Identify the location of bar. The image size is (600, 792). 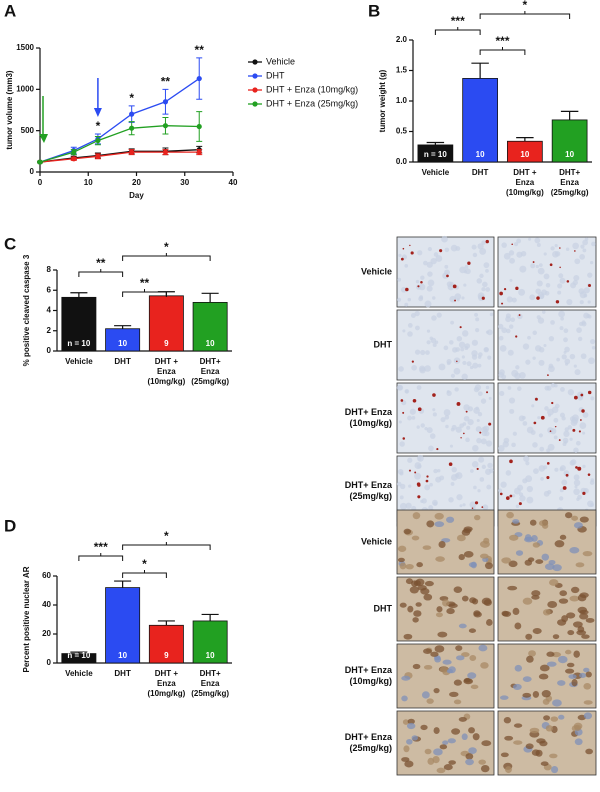
(123, 625).